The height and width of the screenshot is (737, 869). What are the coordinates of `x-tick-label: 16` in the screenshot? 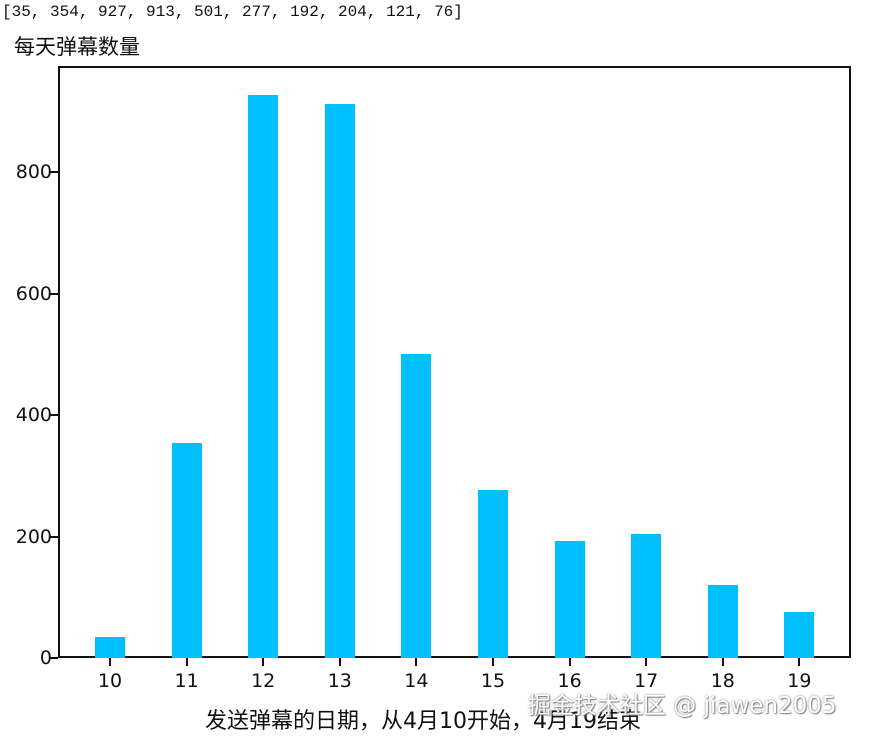 It's located at (569, 681).